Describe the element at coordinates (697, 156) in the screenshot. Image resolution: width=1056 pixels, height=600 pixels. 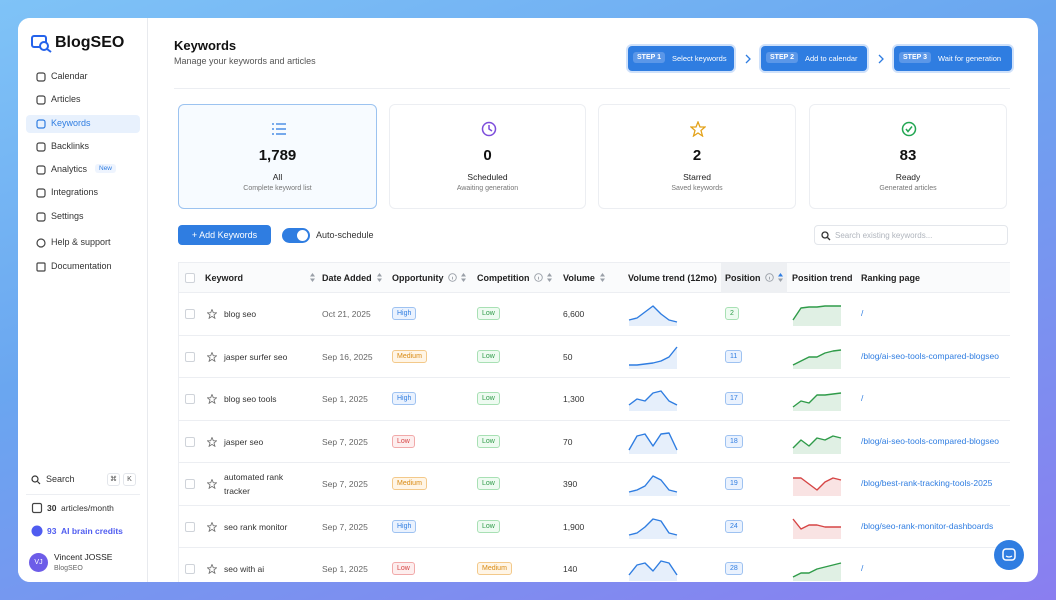
I see `stat-card: 2 Starred Saved keywords` at that location.